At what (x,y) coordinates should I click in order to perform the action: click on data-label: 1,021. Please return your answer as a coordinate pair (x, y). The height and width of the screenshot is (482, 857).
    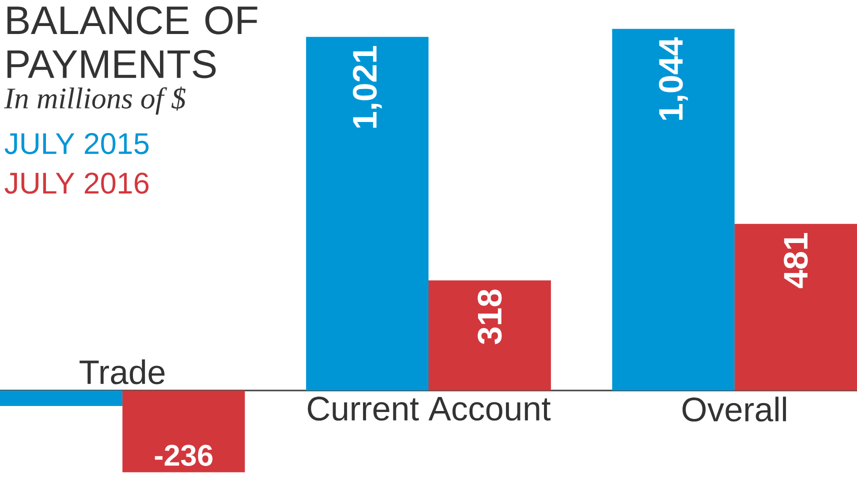
    Looking at the image, I should click on (367, 87).